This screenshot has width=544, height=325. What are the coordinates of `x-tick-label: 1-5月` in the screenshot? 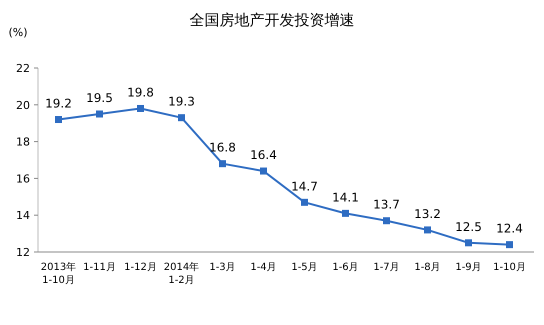 It's located at (304, 267).